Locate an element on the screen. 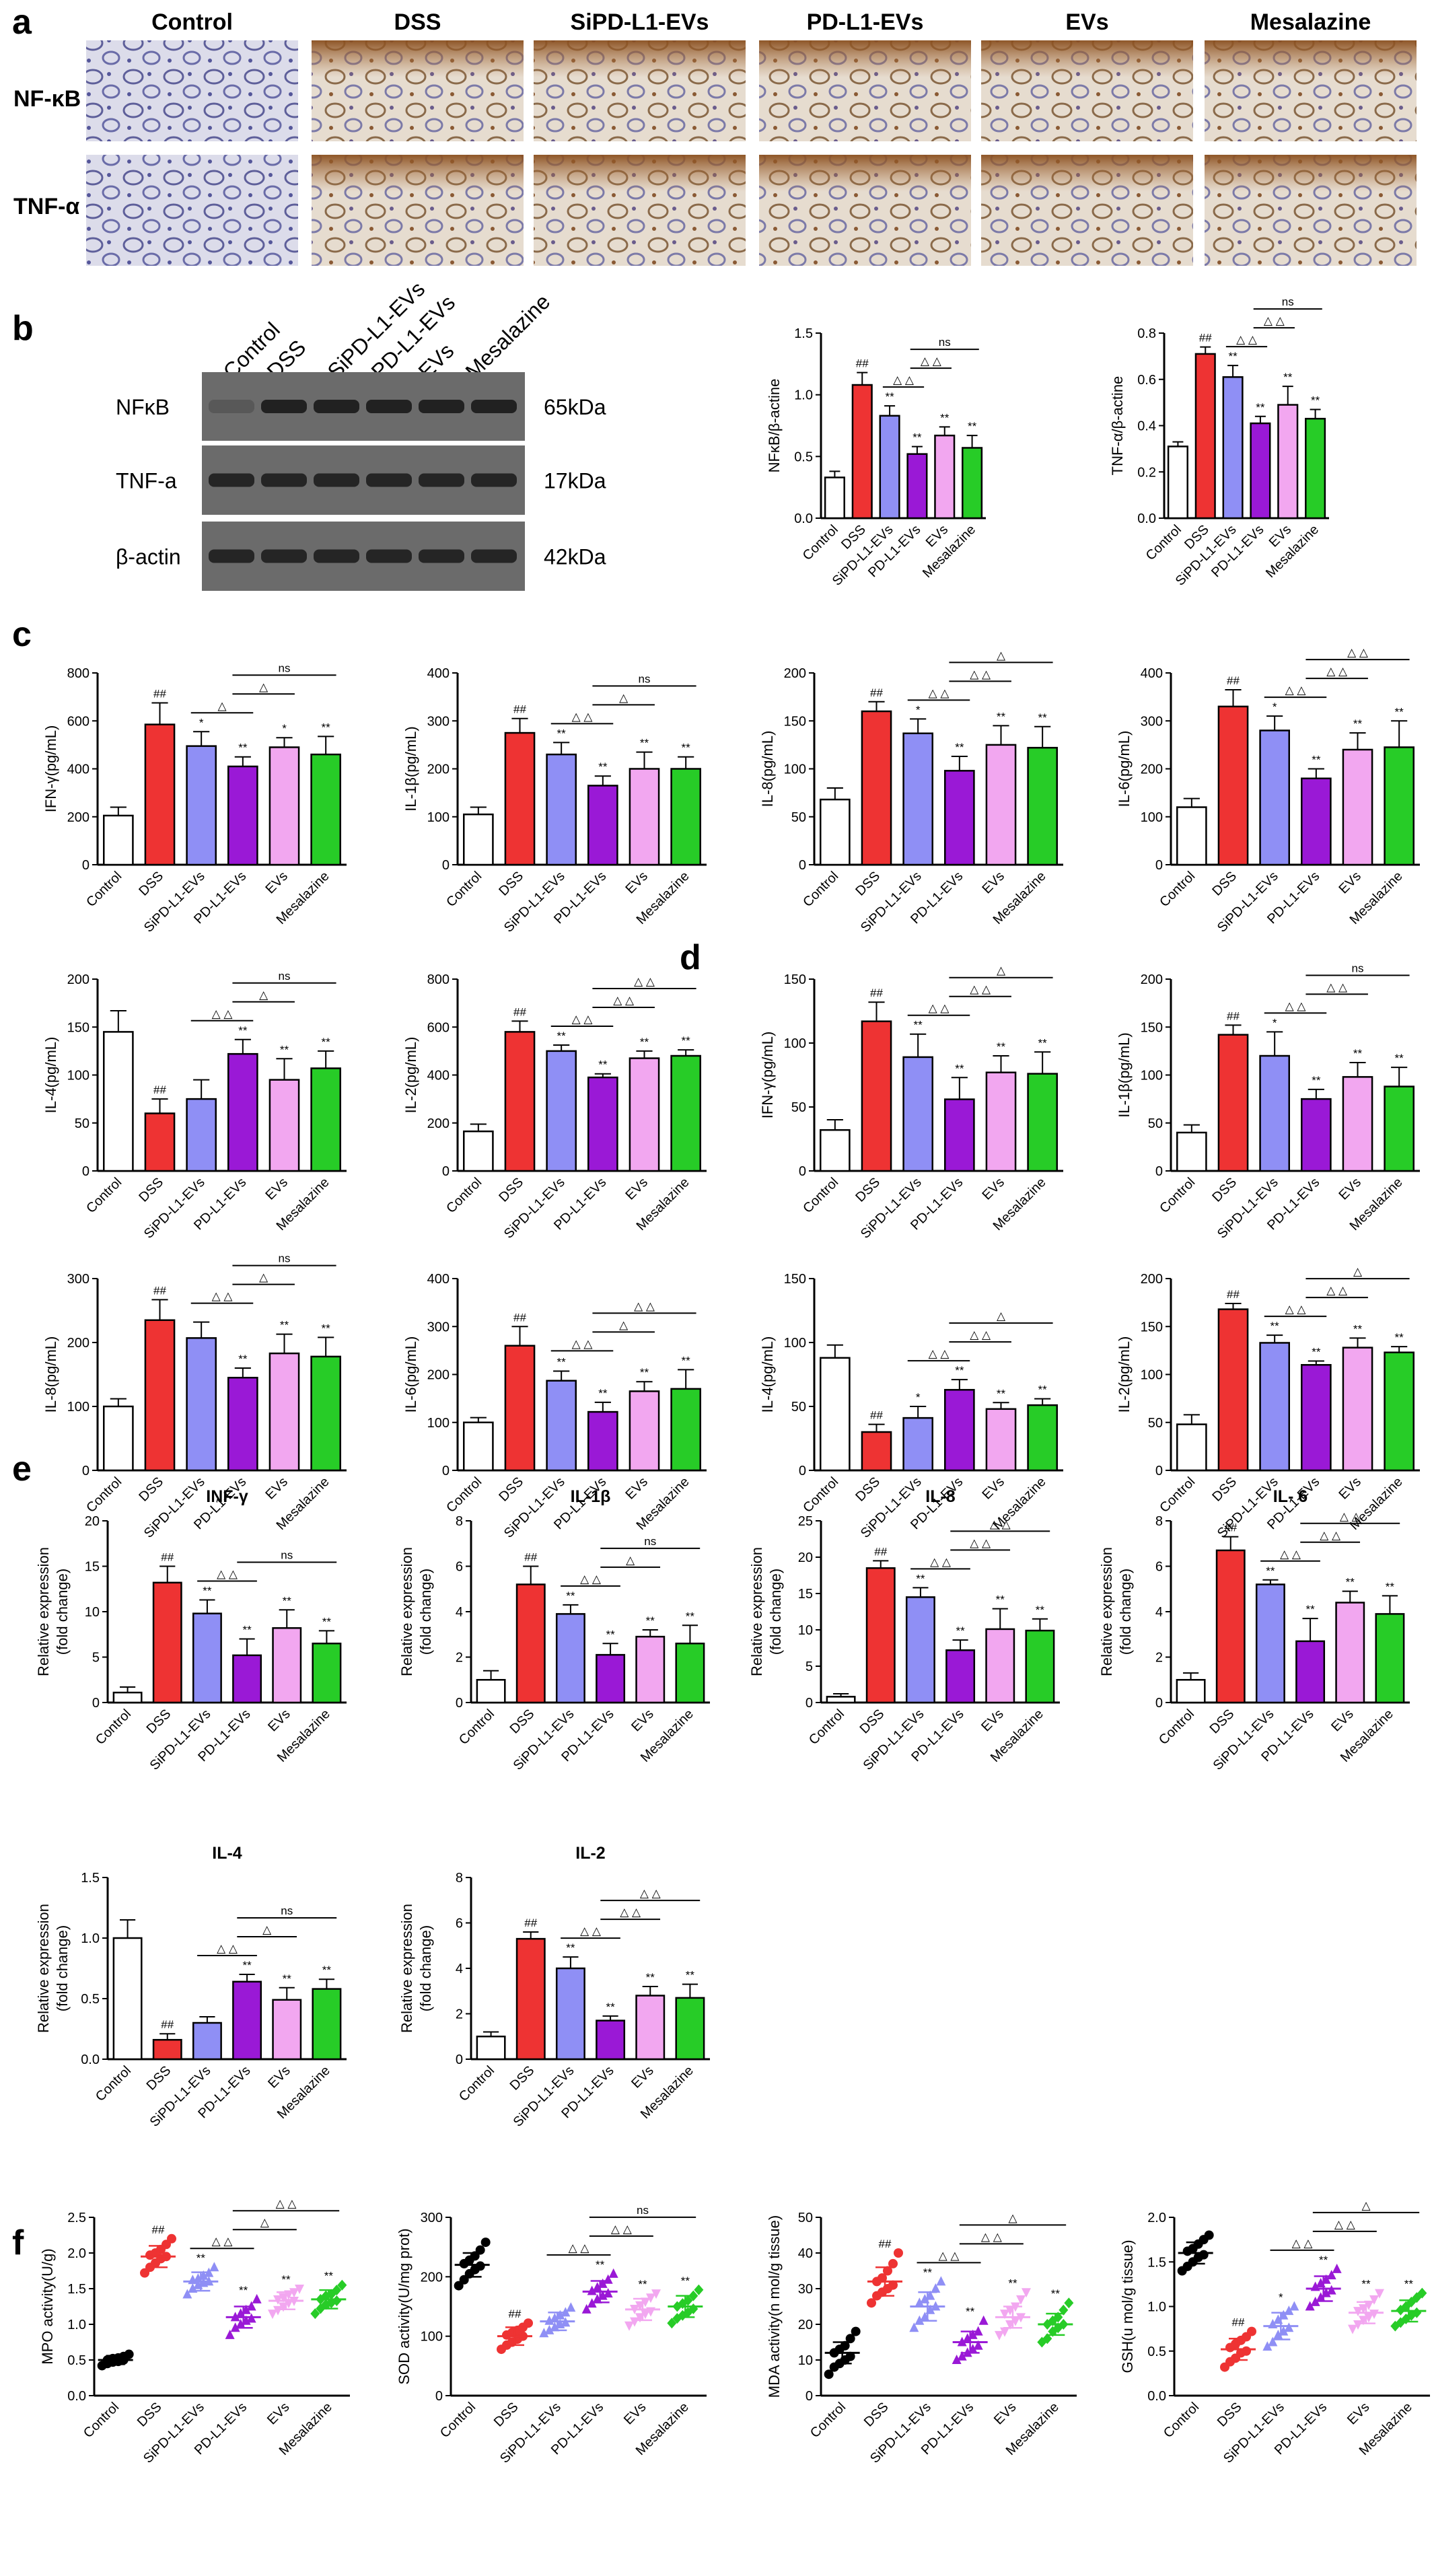  chart-title: IL- 6 is located at coordinates (1291, 1496).